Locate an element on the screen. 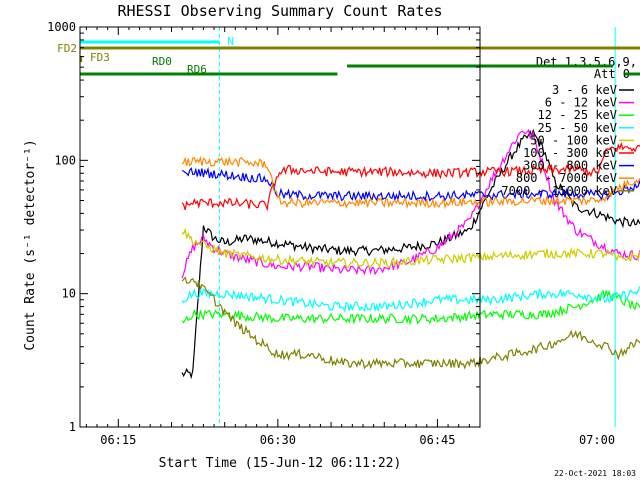 The width and height of the screenshot is (640, 480). x-tick-label: 07:00 is located at coordinates (597, 440).